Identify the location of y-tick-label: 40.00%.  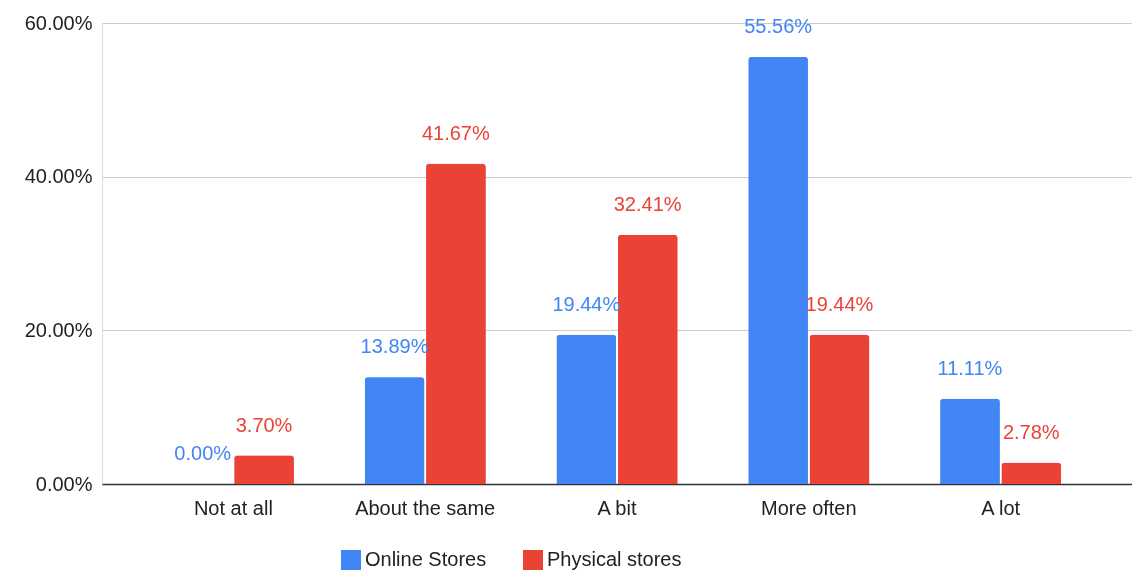
(58, 176).